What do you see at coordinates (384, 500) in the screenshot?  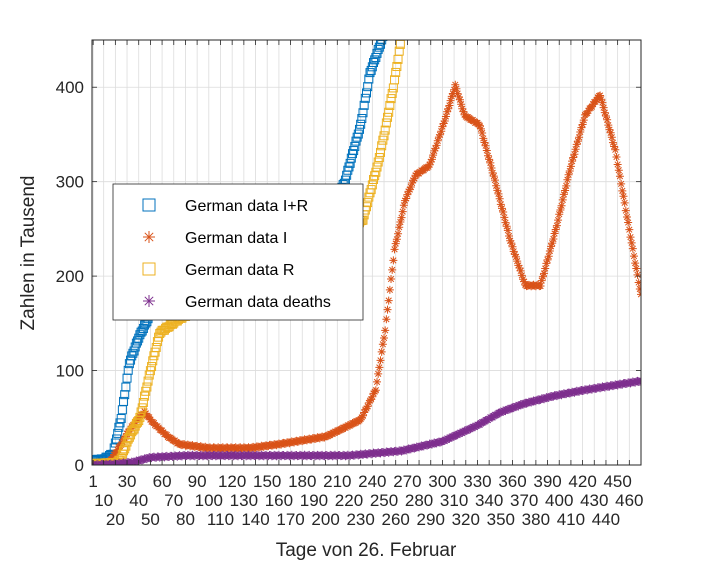 I see `x-tick-label: 250` at bounding box center [384, 500].